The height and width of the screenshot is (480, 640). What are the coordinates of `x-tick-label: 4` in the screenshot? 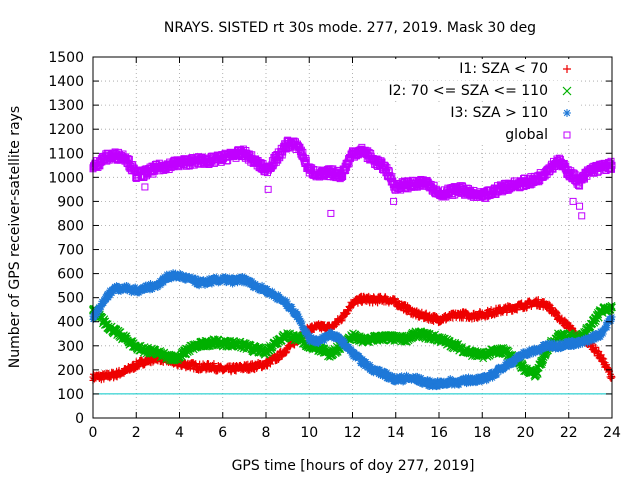 It's located at (179, 433).